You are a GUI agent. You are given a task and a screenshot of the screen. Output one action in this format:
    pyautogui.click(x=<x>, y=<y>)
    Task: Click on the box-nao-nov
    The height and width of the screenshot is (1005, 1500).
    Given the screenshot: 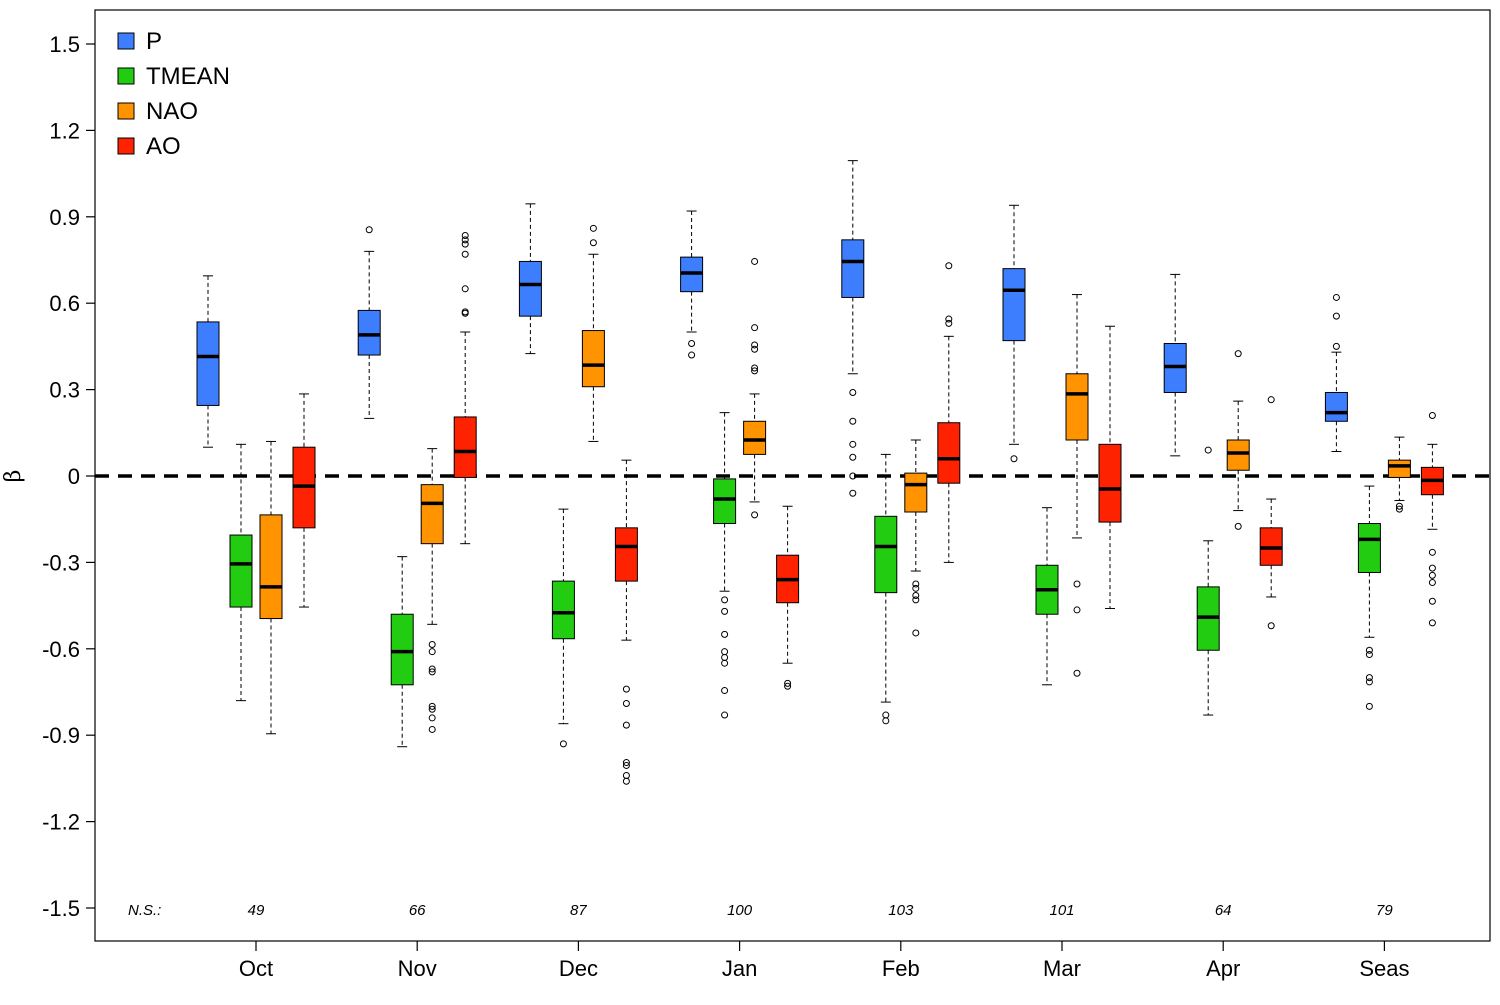 What is the action you would take?
    pyautogui.click(x=432, y=514)
    